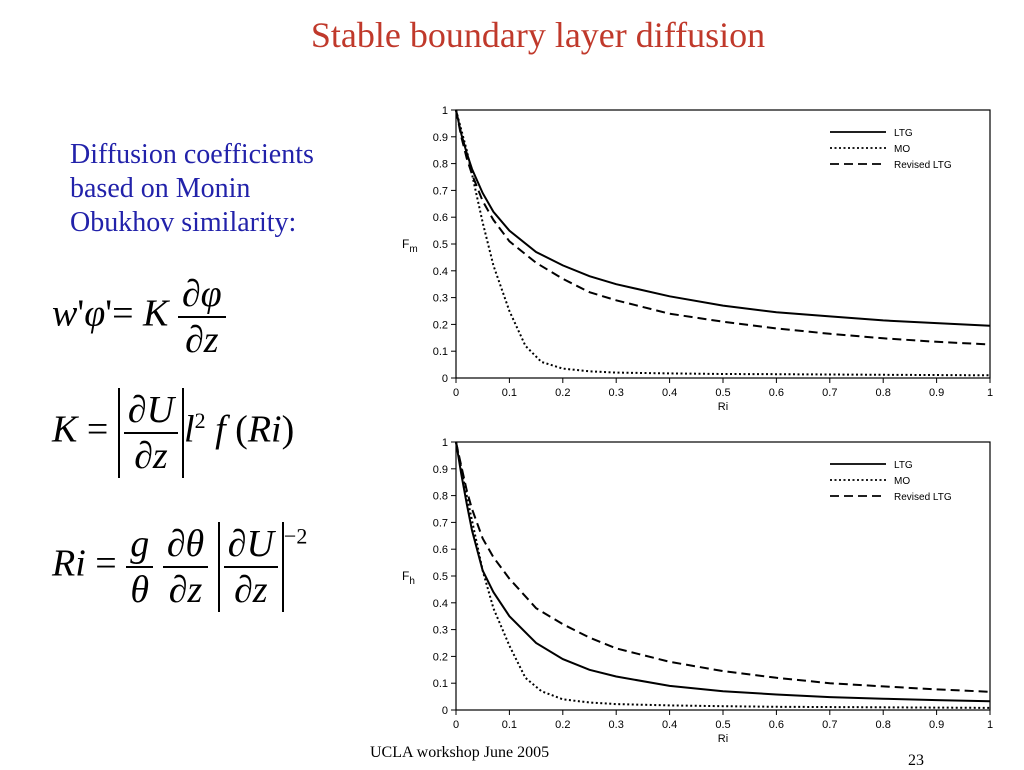 This screenshot has height=770, width=1024. Describe the element at coordinates (160, 188) in the screenshot. I see `subtitle-line: based on Monin` at that location.